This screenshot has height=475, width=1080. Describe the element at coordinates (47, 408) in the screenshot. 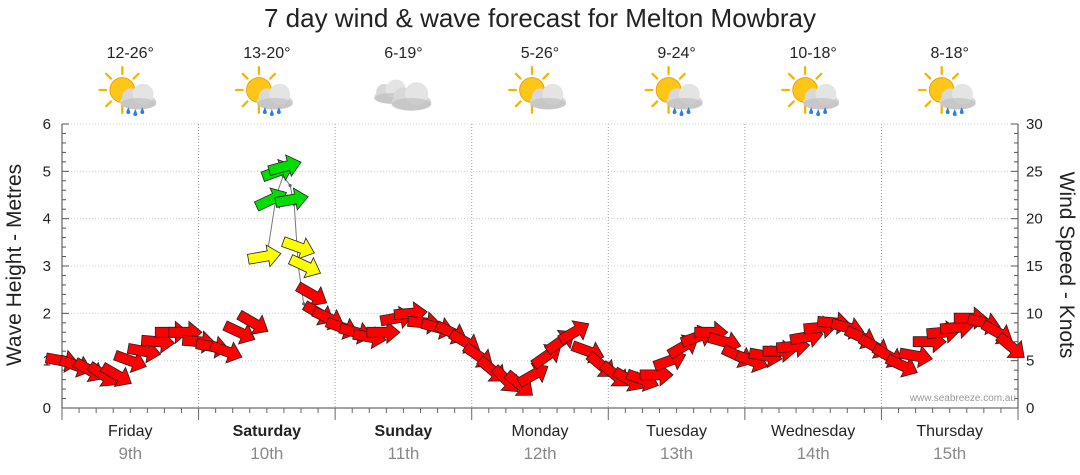

I see `left-tick-label: 0` at that location.